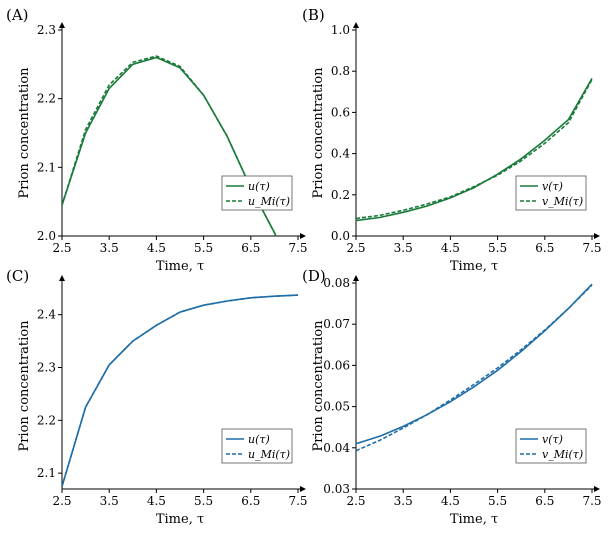 This screenshot has height=543, width=616. What do you see at coordinates (450, 248) in the screenshot?
I see `panel-b-x-tick-label: 4.5` at bounding box center [450, 248].